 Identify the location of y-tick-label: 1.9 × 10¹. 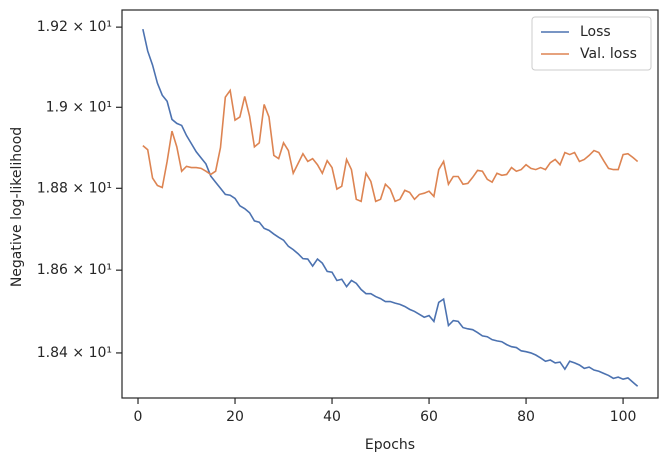
(79, 107).